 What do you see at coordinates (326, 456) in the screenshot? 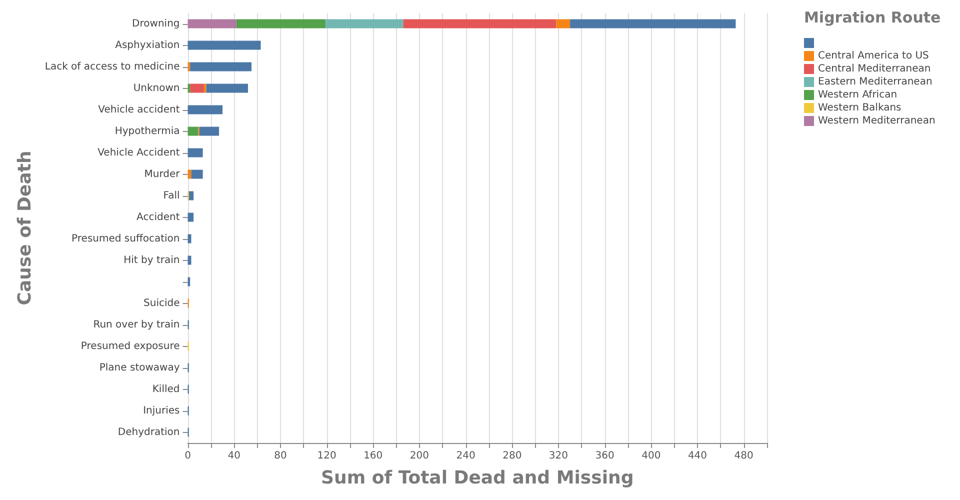
I see `x-tick-label: 120` at bounding box center [326, 456].